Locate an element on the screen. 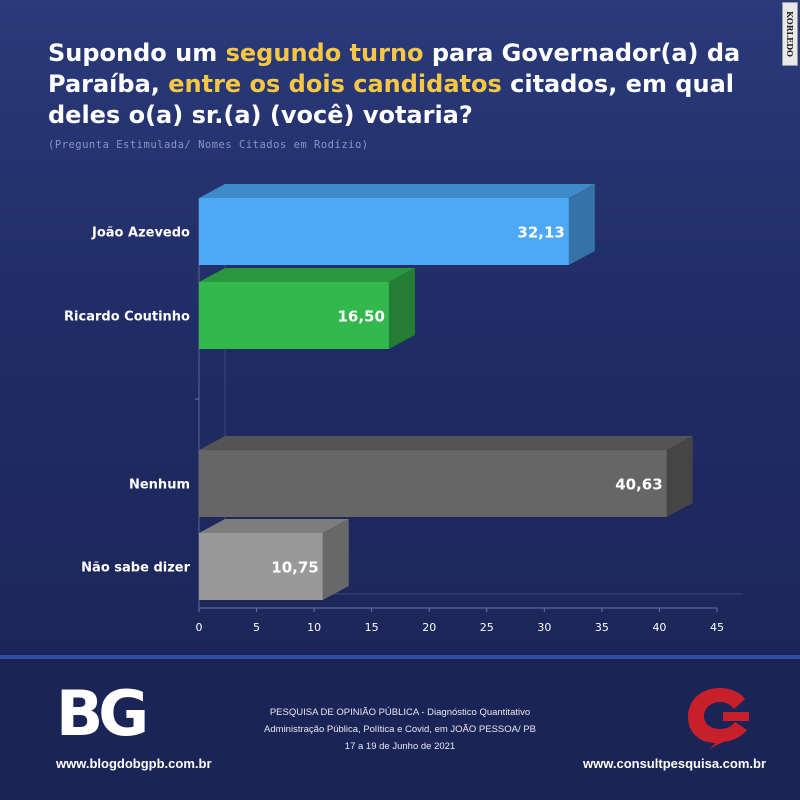 The image size is (800, 800). title-text: para Governador(a) da Paraíba, is located at coordinates (394, 68).